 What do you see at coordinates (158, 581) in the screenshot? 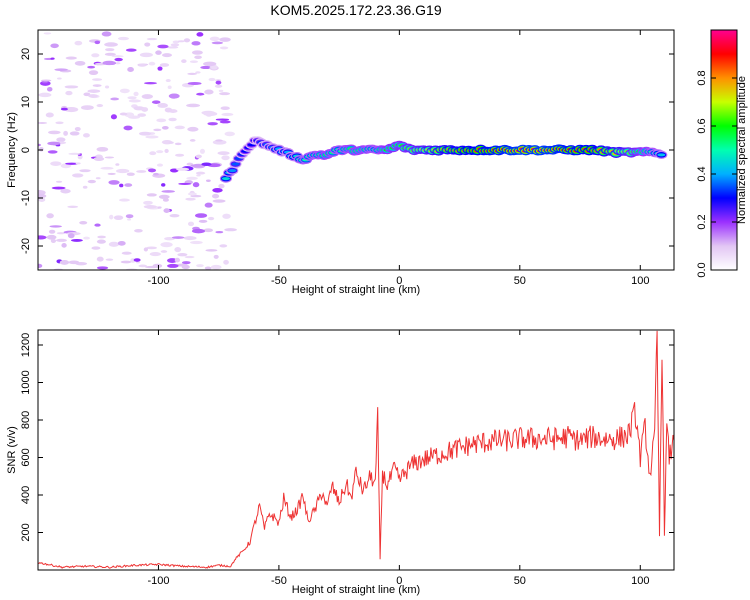
I see `x-tick-label: -100` at bounding box center [158, 581].